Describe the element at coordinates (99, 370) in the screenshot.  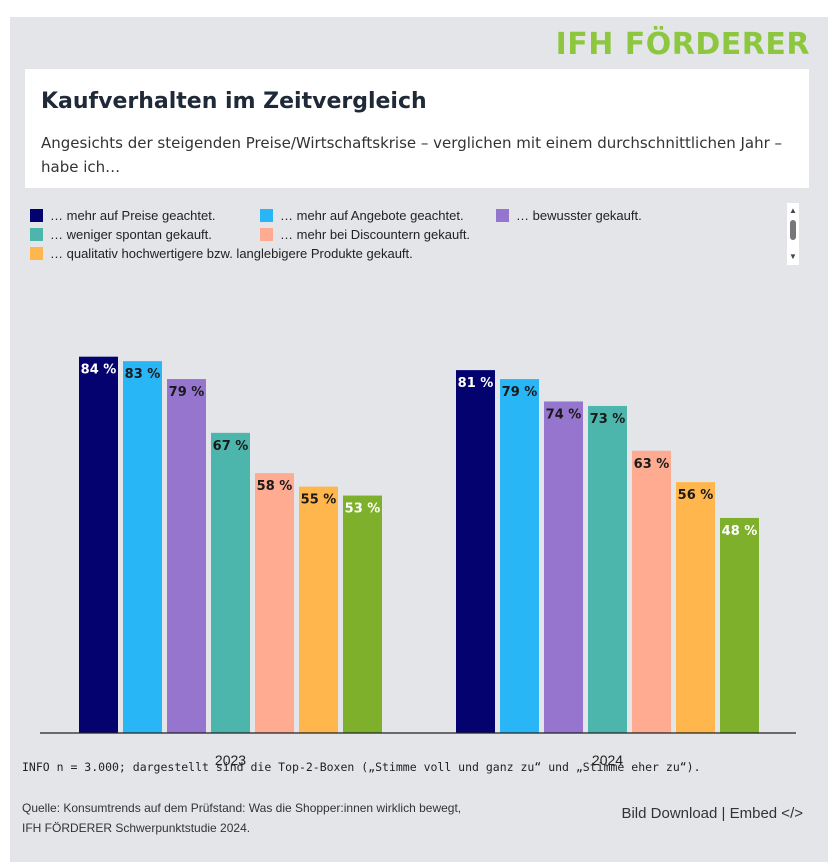
I see `bar-value-label: 84 %` at that location.